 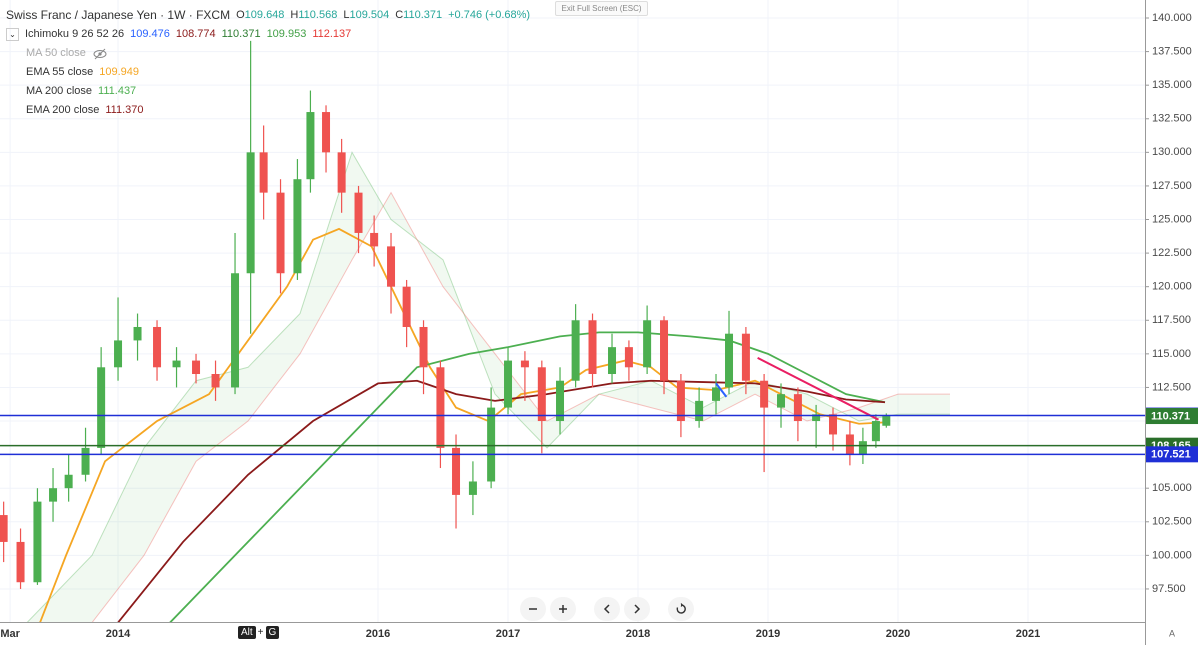 What do you see at coordinates (264, 15) in the screenshot?
I see `ohlc-value: 109.648` at bounding box center [264, 15].